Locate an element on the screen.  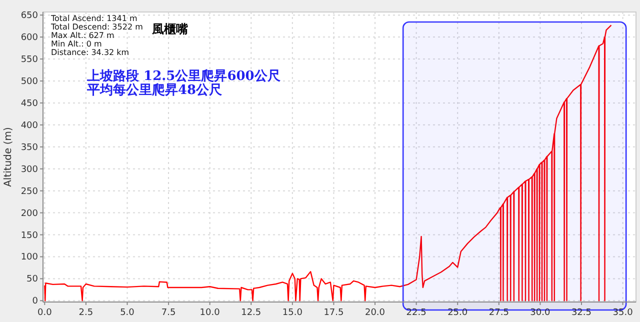
x-tick-label: 0.0 is located at coordinates (44, 313).